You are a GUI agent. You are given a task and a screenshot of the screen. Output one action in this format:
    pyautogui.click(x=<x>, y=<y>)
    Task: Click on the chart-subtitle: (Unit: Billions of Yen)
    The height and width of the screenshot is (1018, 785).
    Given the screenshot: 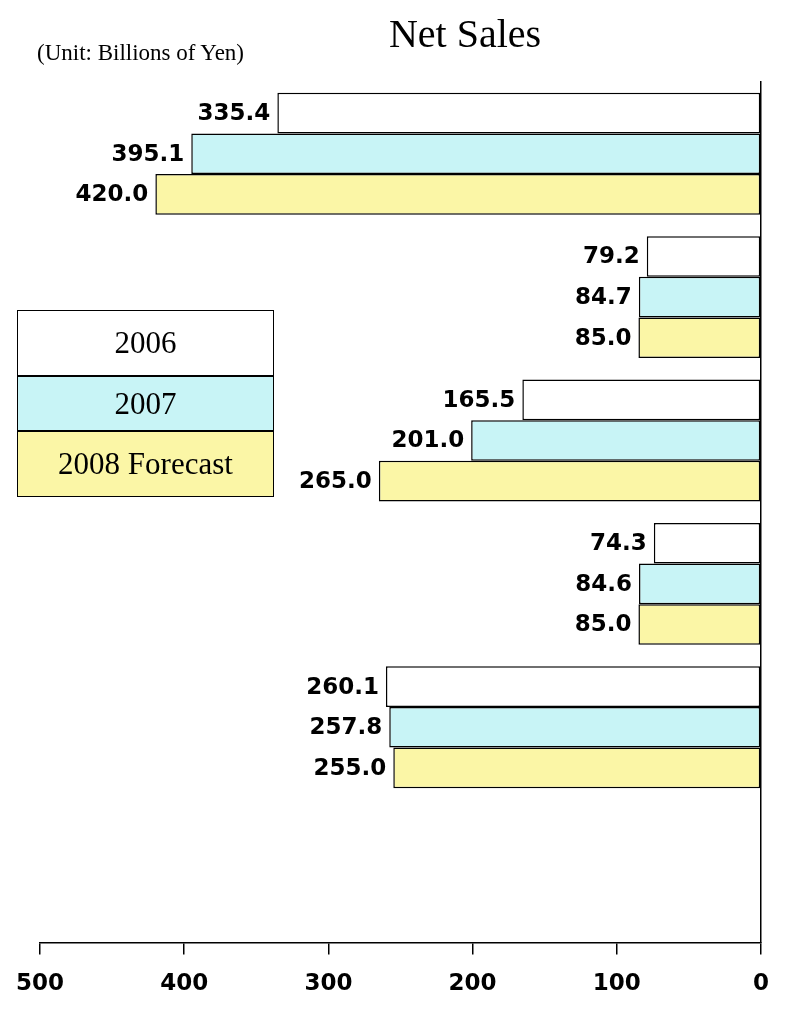 What is the action you would take?
    pyautogui.click(x=141, y=53)
    